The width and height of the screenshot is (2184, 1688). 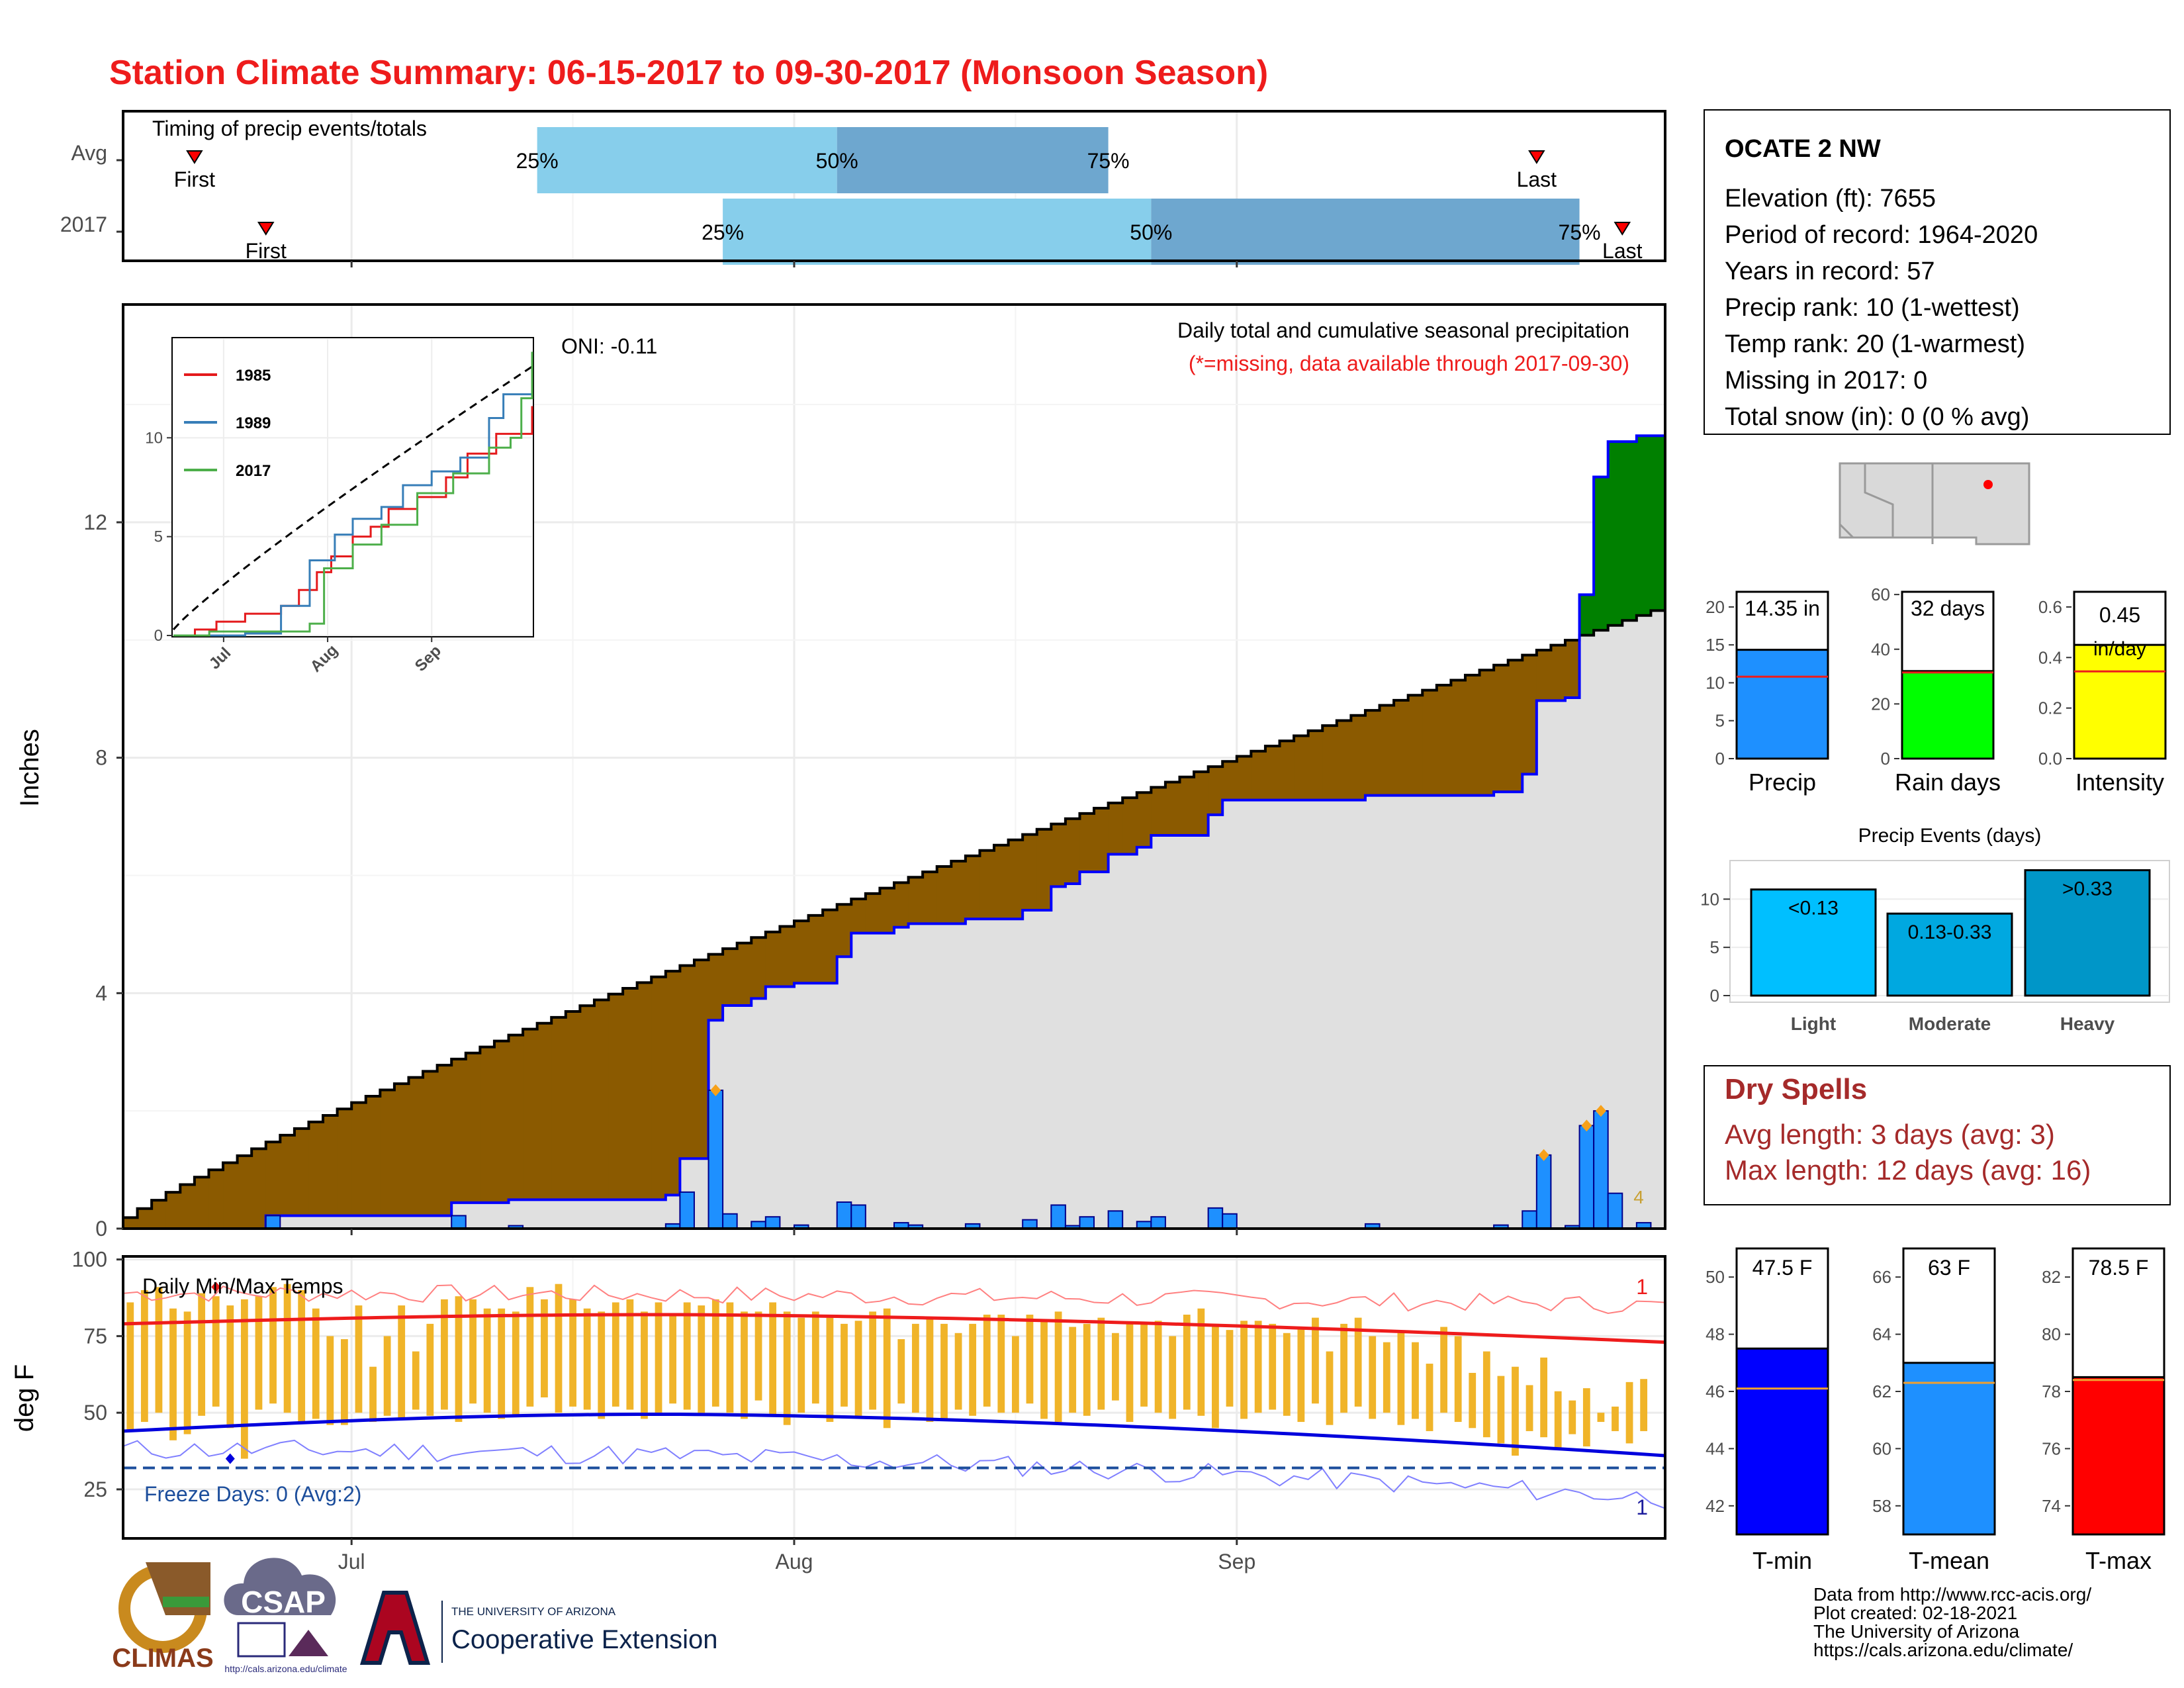 I want to click on y-tick-label: 4, so click(x=101, y=993).